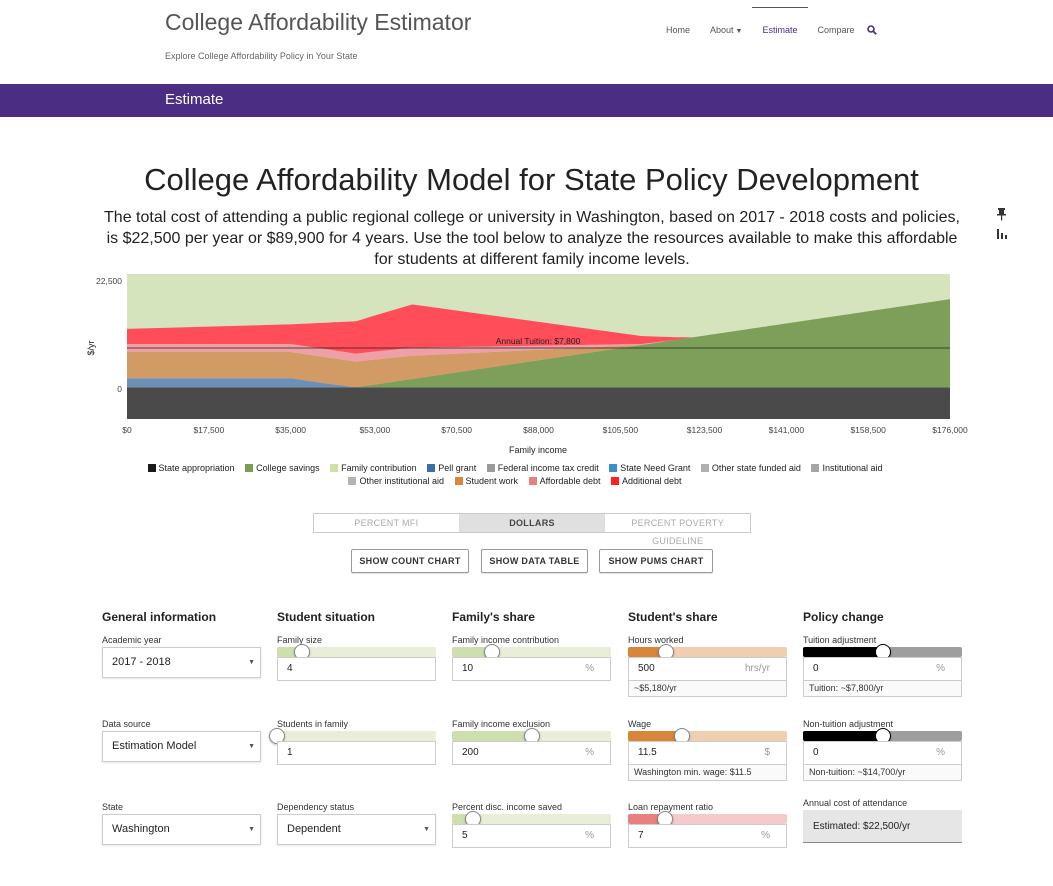 The height and width of the screenshot is (886, 1053). Describe the element at coordinates (132, 640) in the screenshot. I see `academic-year-label: Academic year` at that location.